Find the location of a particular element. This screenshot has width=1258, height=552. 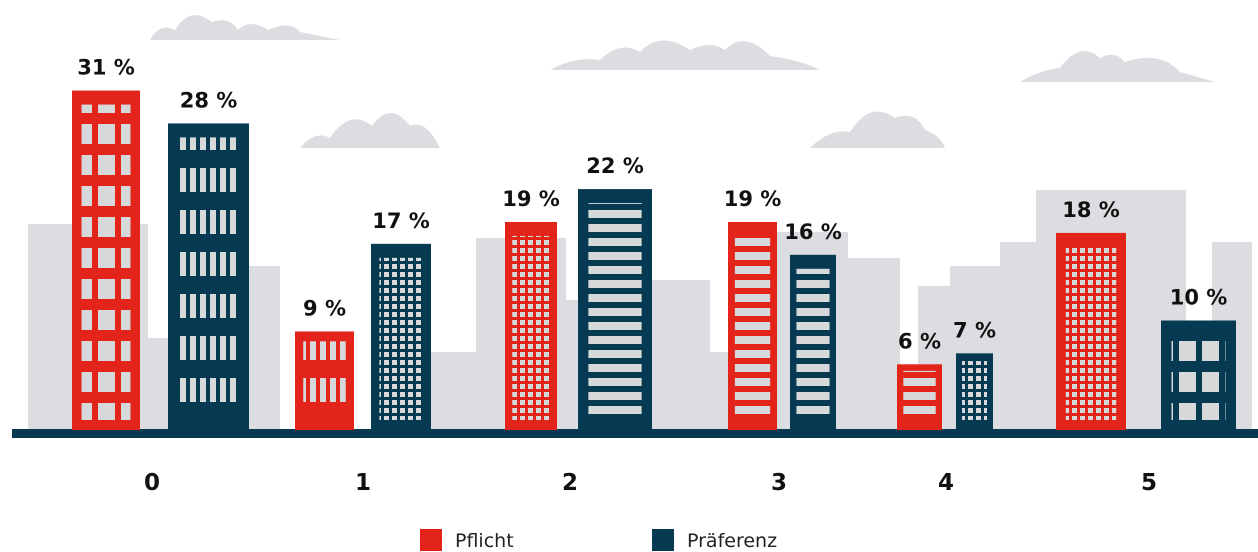

value-label: 9 % is located at coordinates (324, 308).